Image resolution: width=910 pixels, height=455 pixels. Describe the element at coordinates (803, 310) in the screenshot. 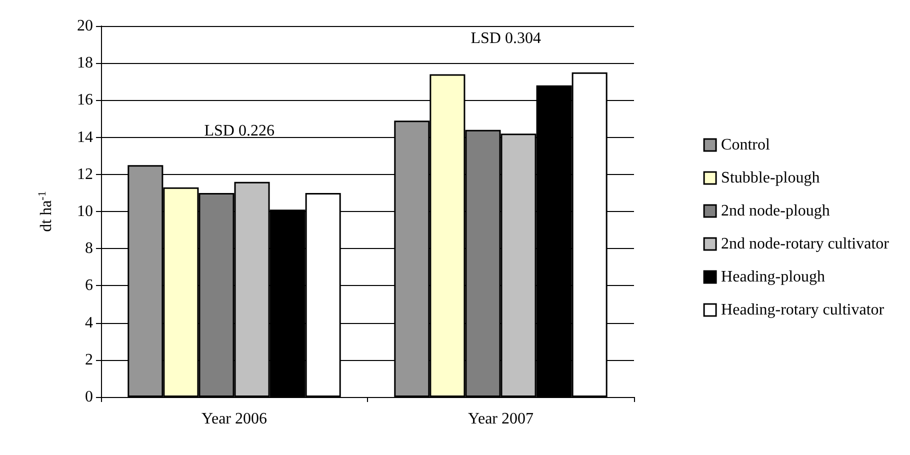

I see `legend-label: Heading-rotary cultivator` at that location.